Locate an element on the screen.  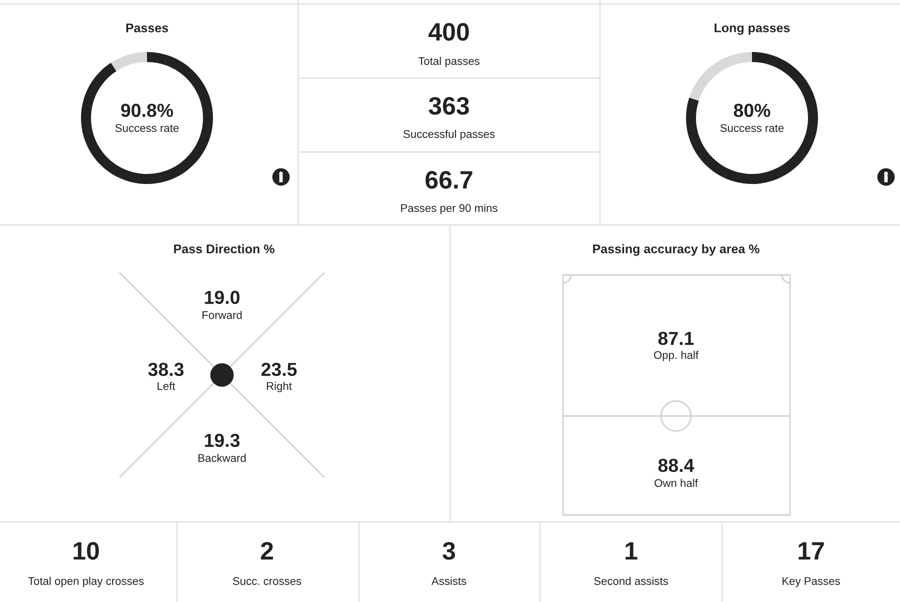
text: 87.1 is located at coordinates (676, 339).